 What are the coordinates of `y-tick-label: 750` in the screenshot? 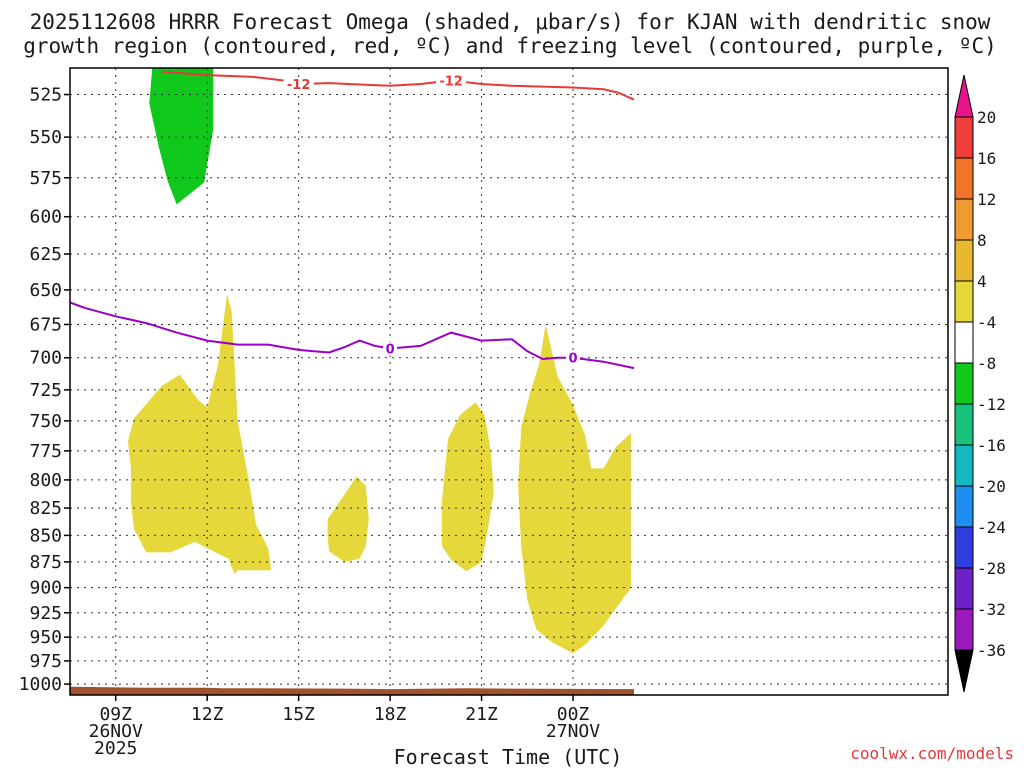 It's located at (45, 421).